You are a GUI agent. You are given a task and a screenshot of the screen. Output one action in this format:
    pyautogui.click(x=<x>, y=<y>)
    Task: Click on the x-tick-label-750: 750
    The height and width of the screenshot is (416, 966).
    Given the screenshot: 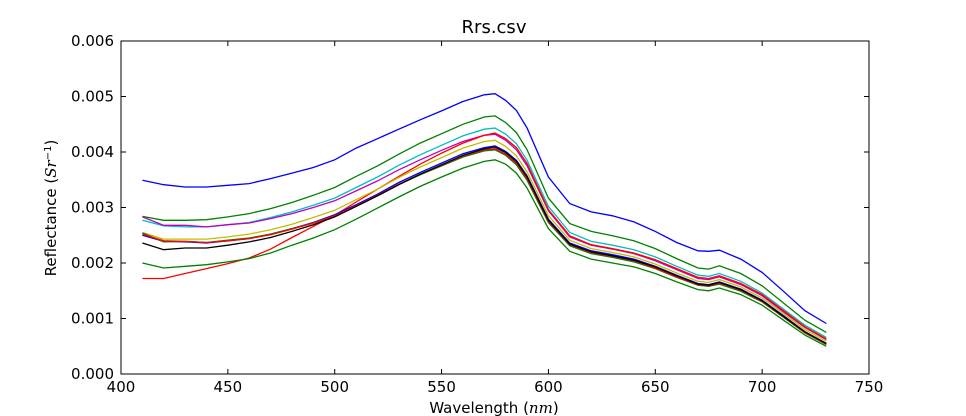 What is the action you would take?
    pyautogui.click(x=869, y=387)
    